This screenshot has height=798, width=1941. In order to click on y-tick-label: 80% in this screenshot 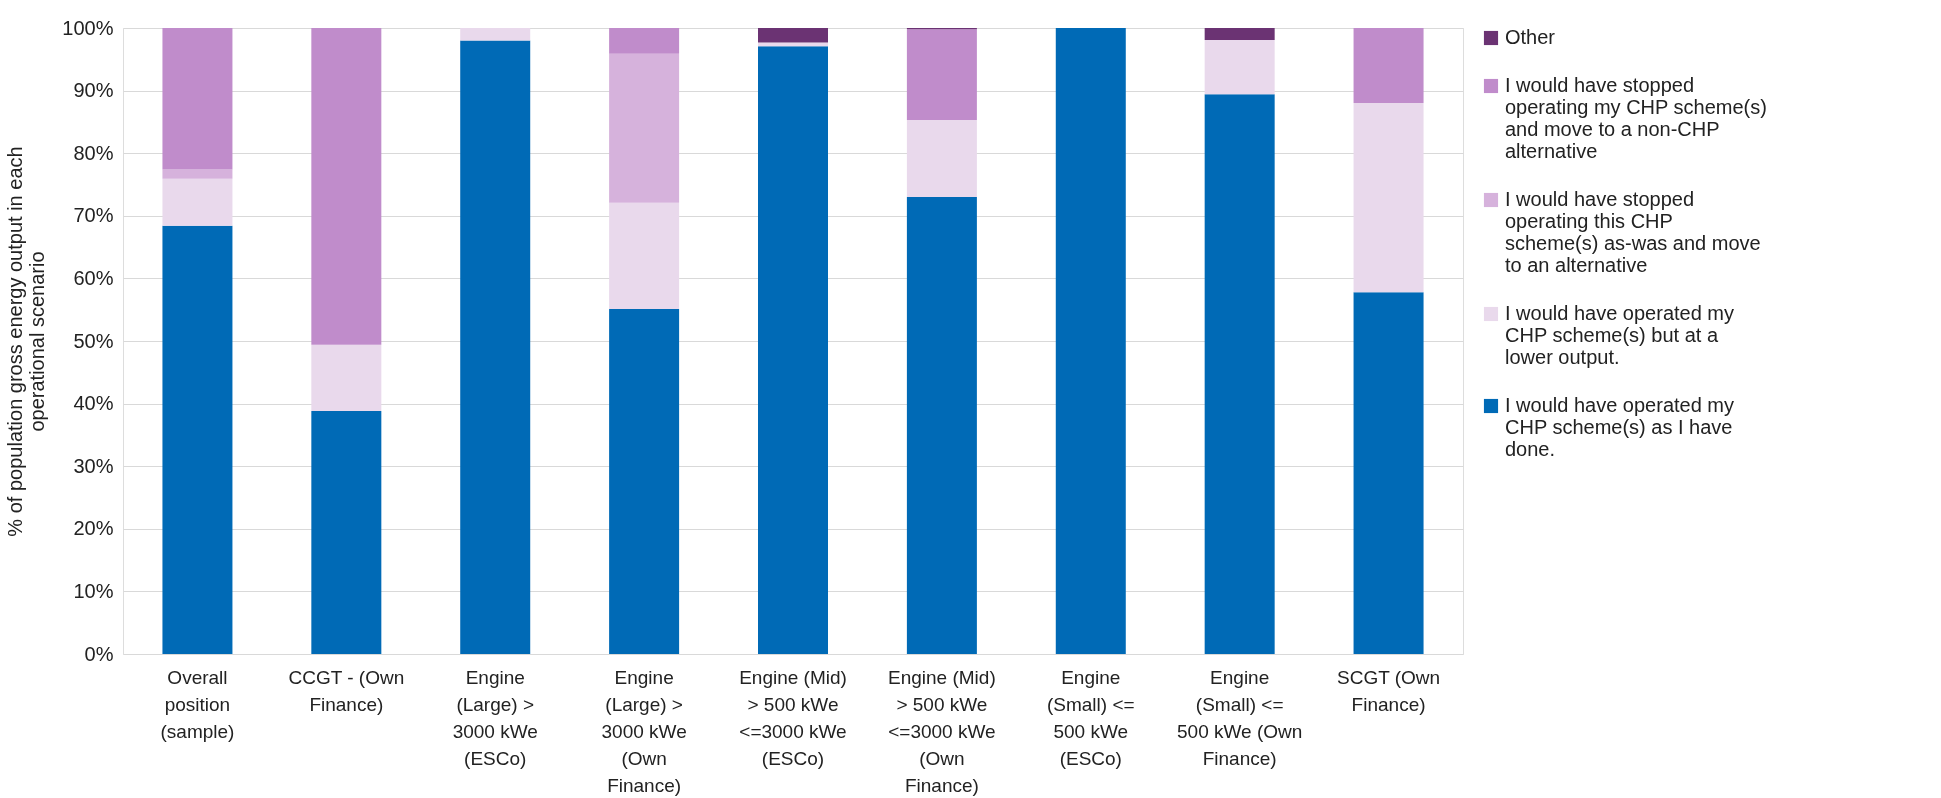, I will do `click(93, 152)`.